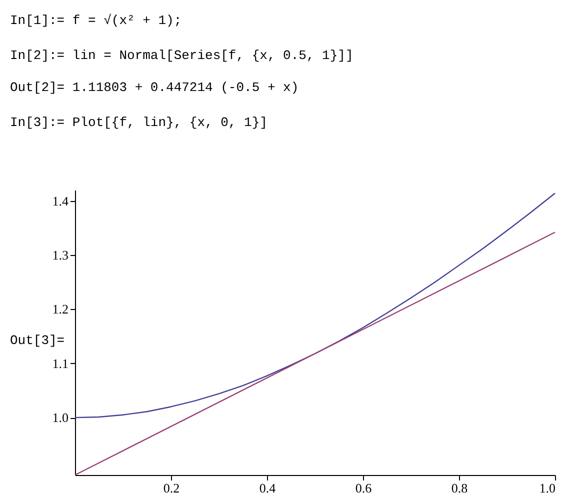 Image resolution: width=573 pixels, height=503 pixels. I want to click on y-tick-label: 1.4, so click(60, 200).